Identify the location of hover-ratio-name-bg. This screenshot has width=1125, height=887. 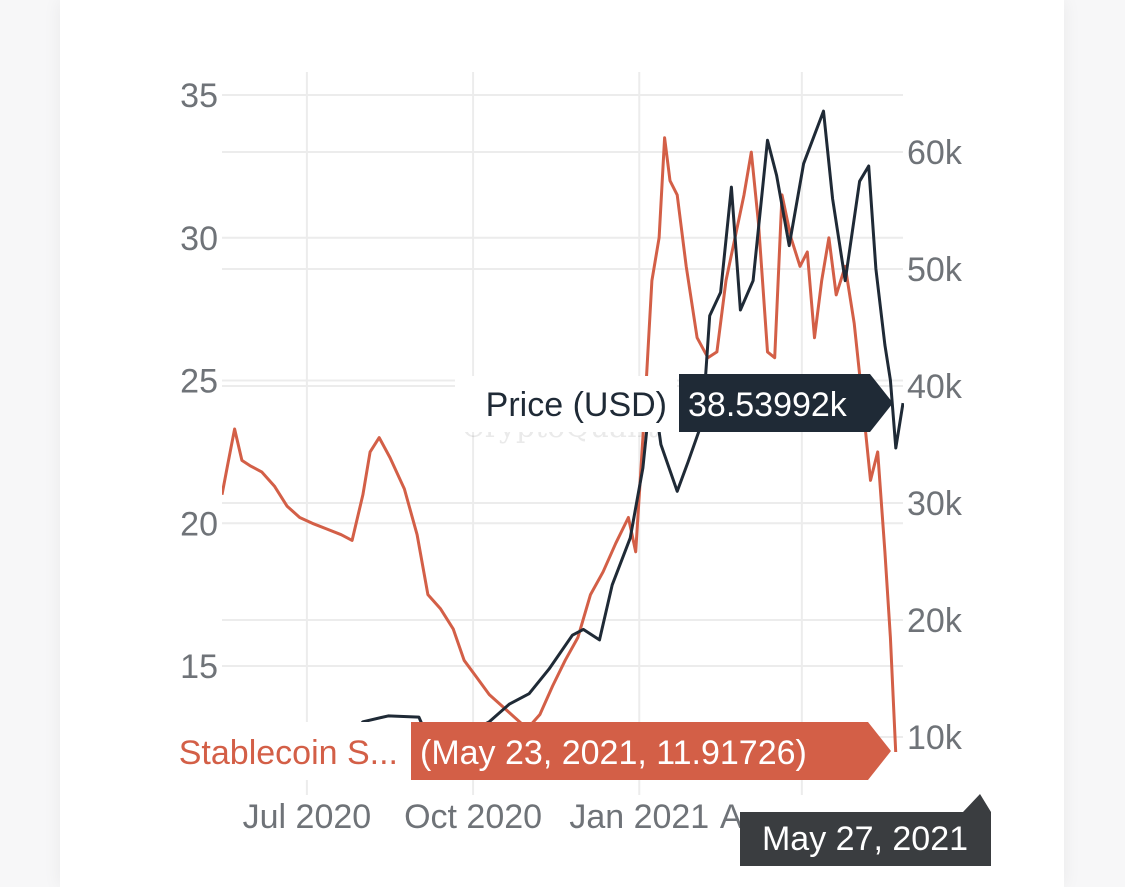
(276, 751).